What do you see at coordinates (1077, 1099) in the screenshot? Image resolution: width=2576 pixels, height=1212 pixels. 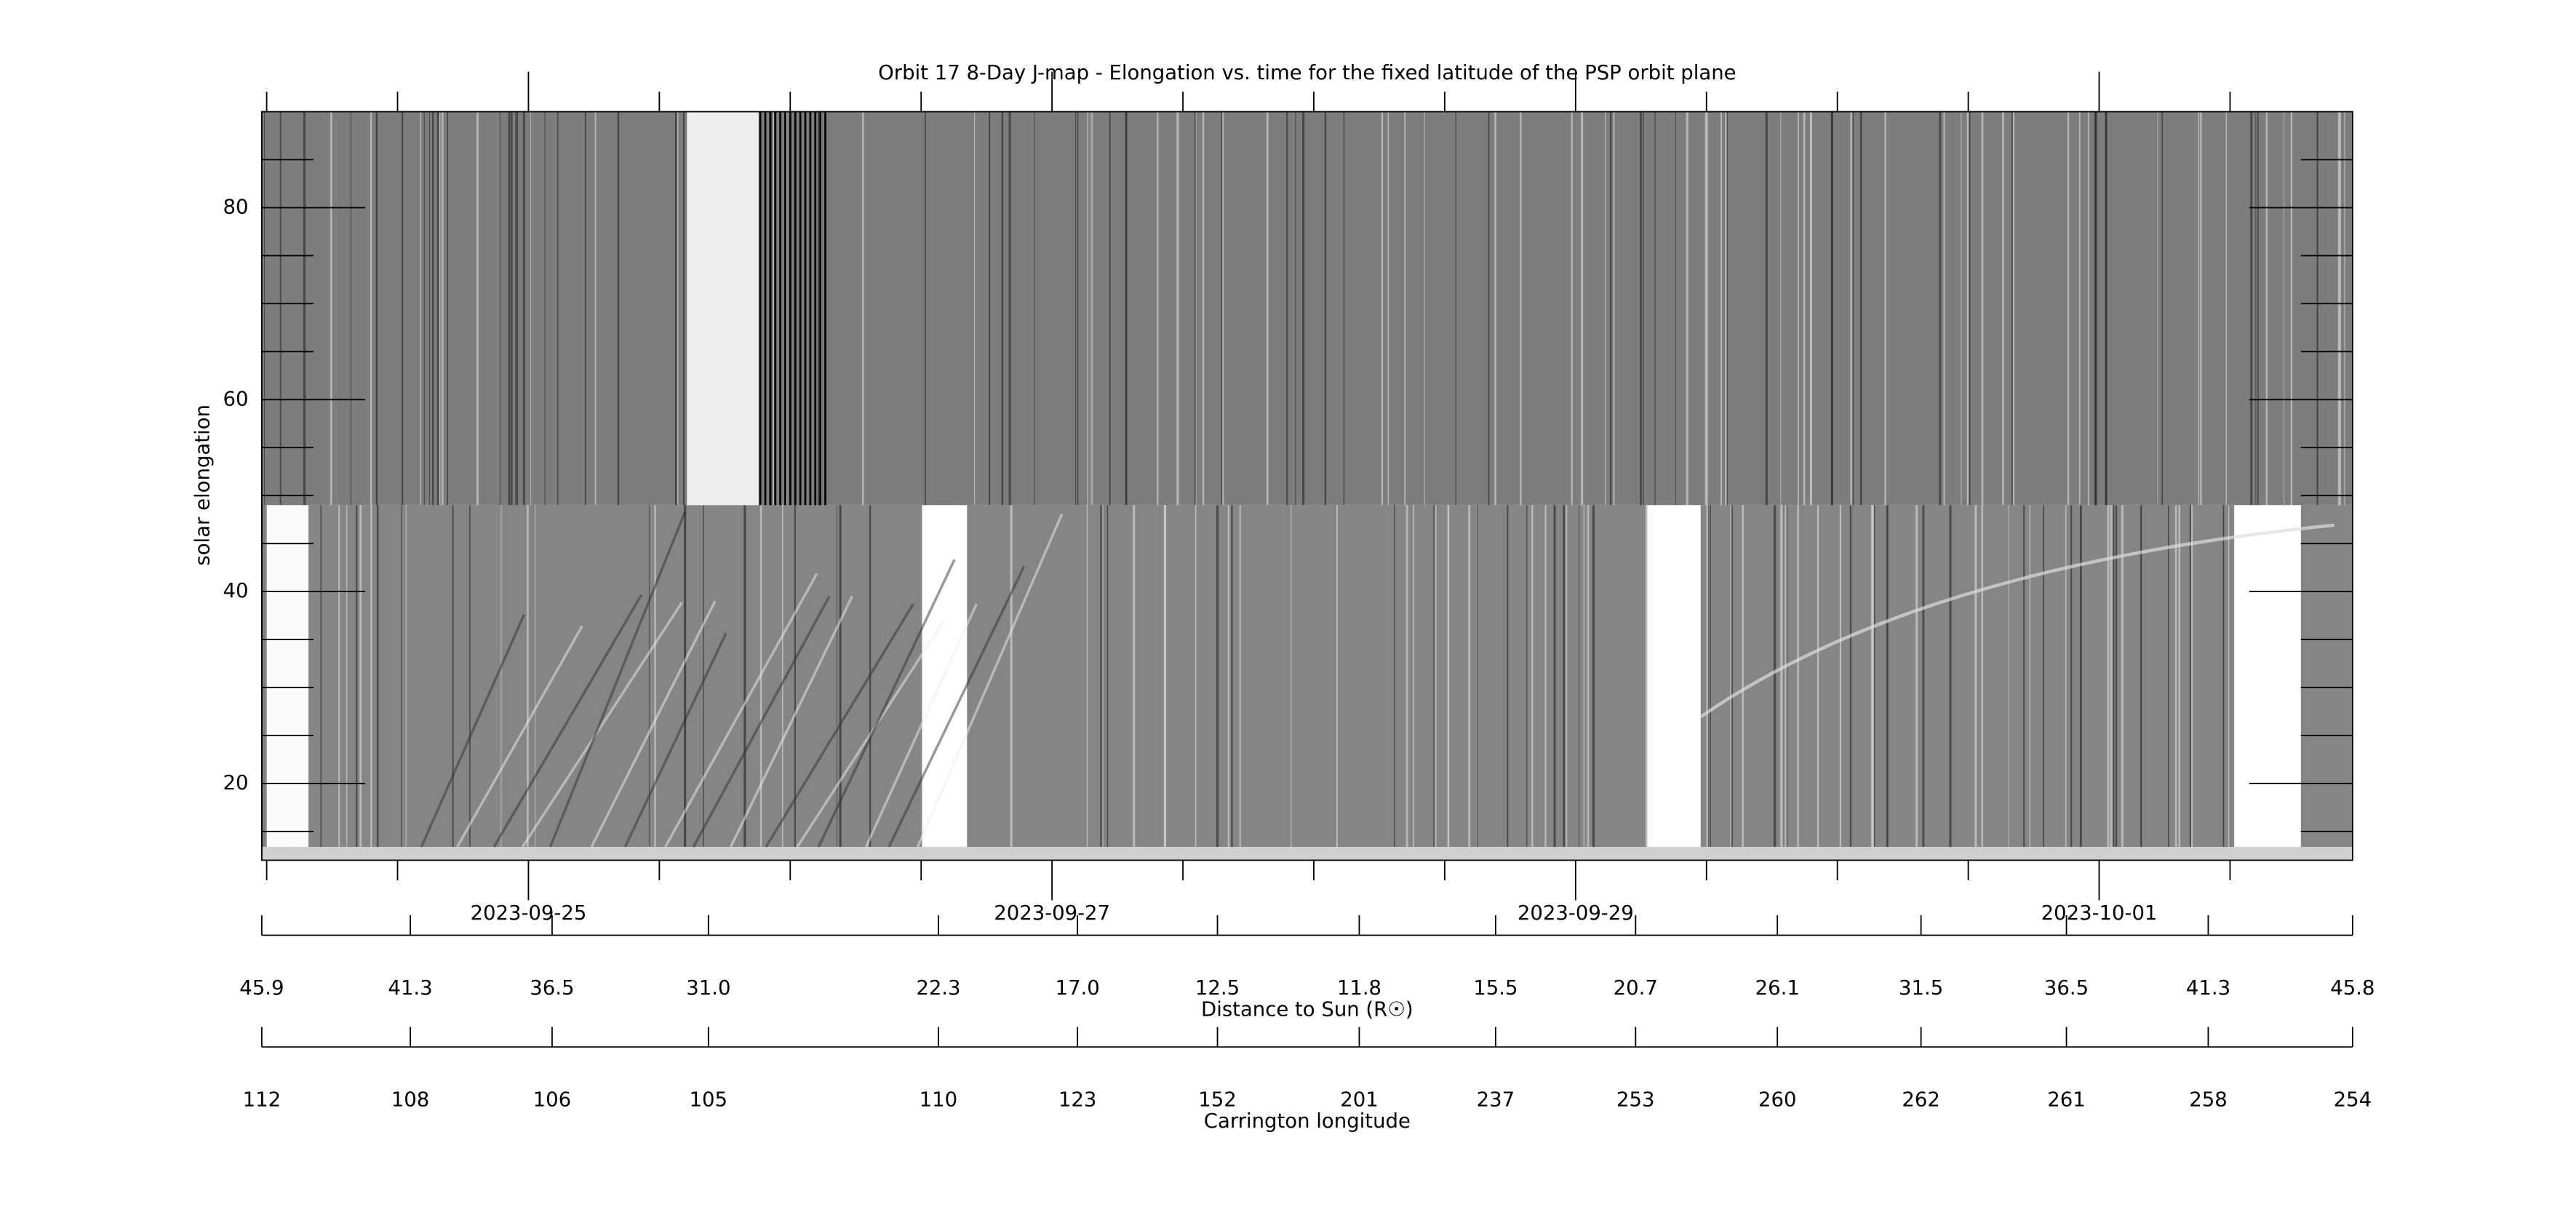 I see `secondary-tick-label: 123` at bounding box center [1077, 1099].